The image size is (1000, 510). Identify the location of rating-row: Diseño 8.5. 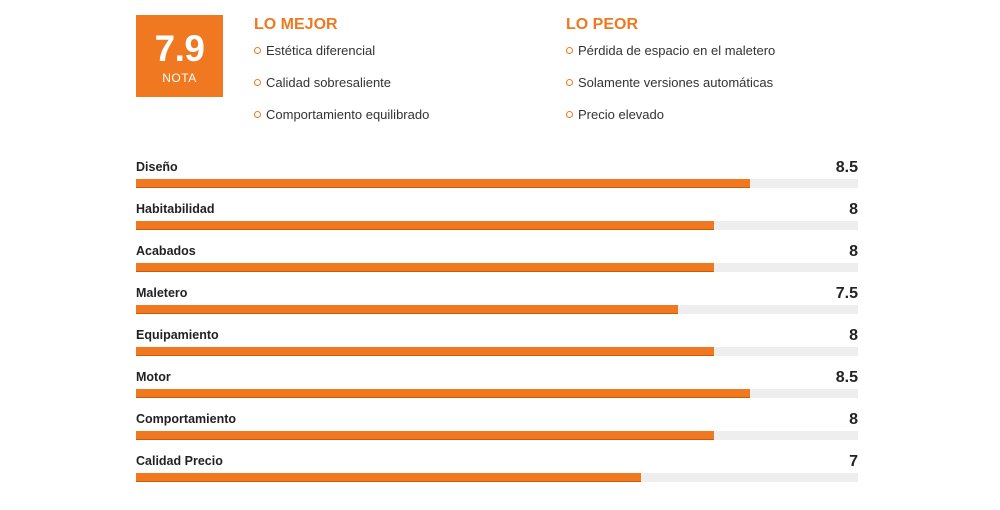
(497, 179).